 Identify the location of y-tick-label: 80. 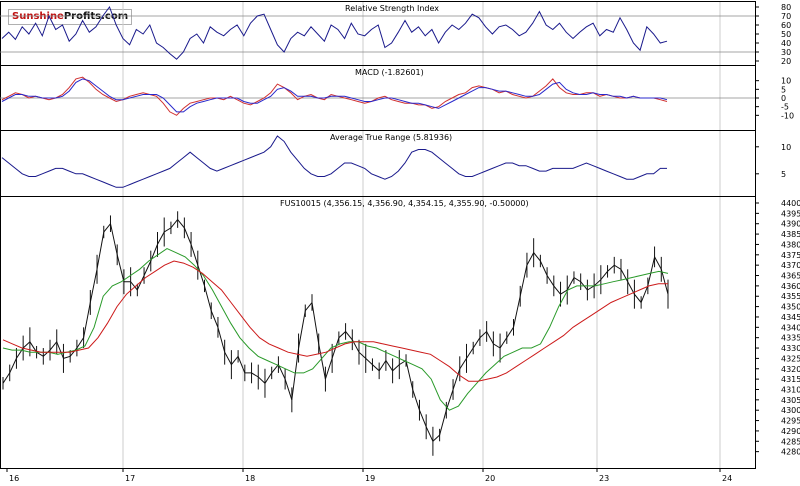
(786, 7).